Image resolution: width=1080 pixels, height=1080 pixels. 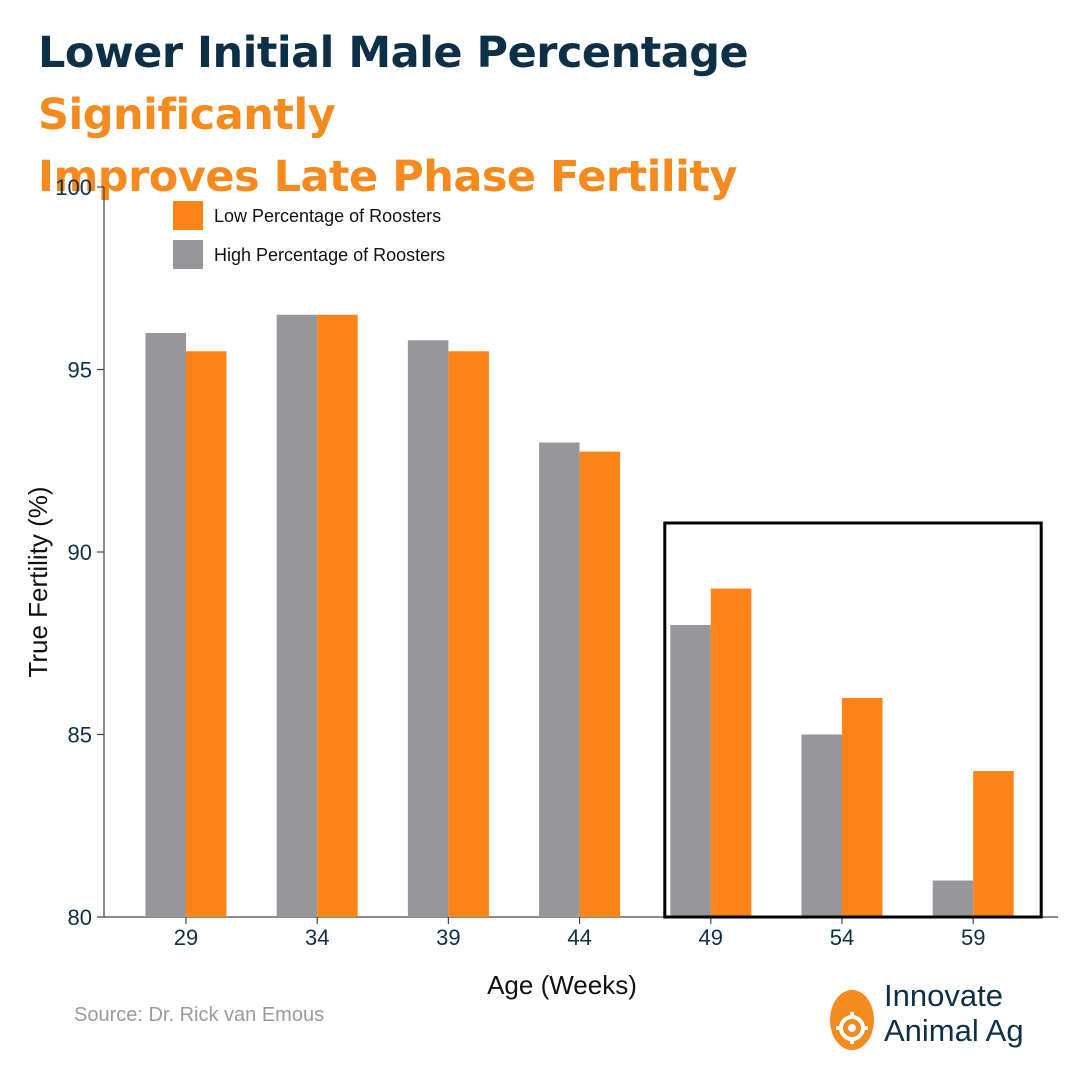 What do you see at coordinates (393, 53) in the screenshot?
I see `title-part-1: Lower Initial Male Percentage` at bounding box center [393, 53].